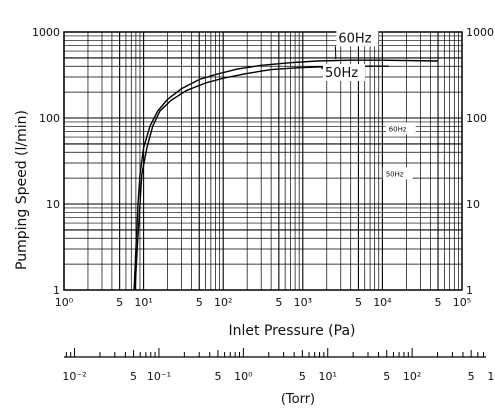 The width and height of the screenshot is (495, 410). Describe the element at coordinates (480, 32) in the screenshot. I see `y-tick-label-right: 1000` at that location.